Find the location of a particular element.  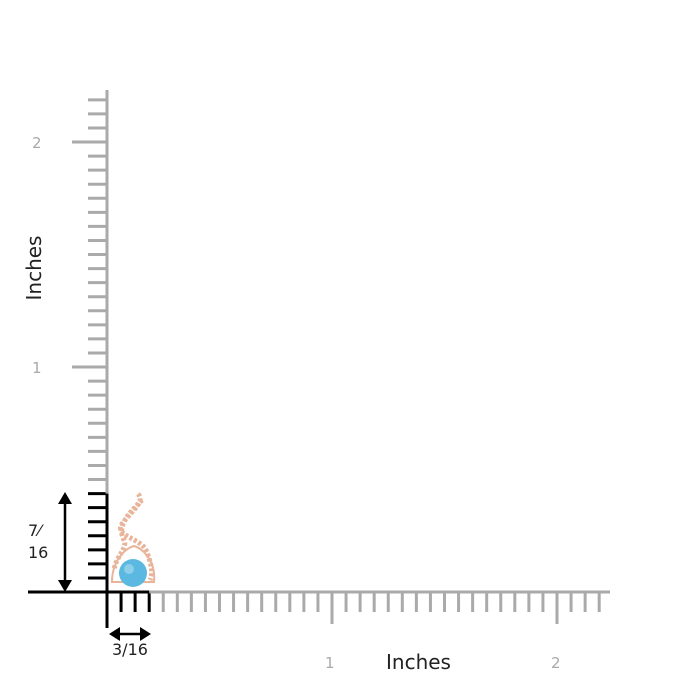

height-label: 7⁄ 16 is located at coordinates (38, 542).